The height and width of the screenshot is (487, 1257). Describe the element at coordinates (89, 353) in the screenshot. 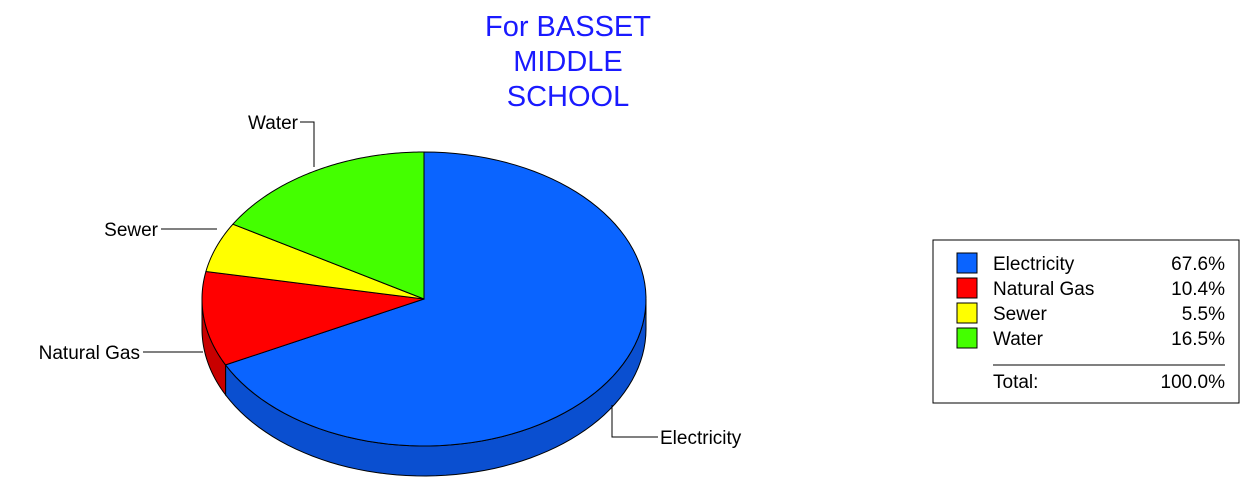

I see `callout-label-natural-gas: Natural Gas` at that location.